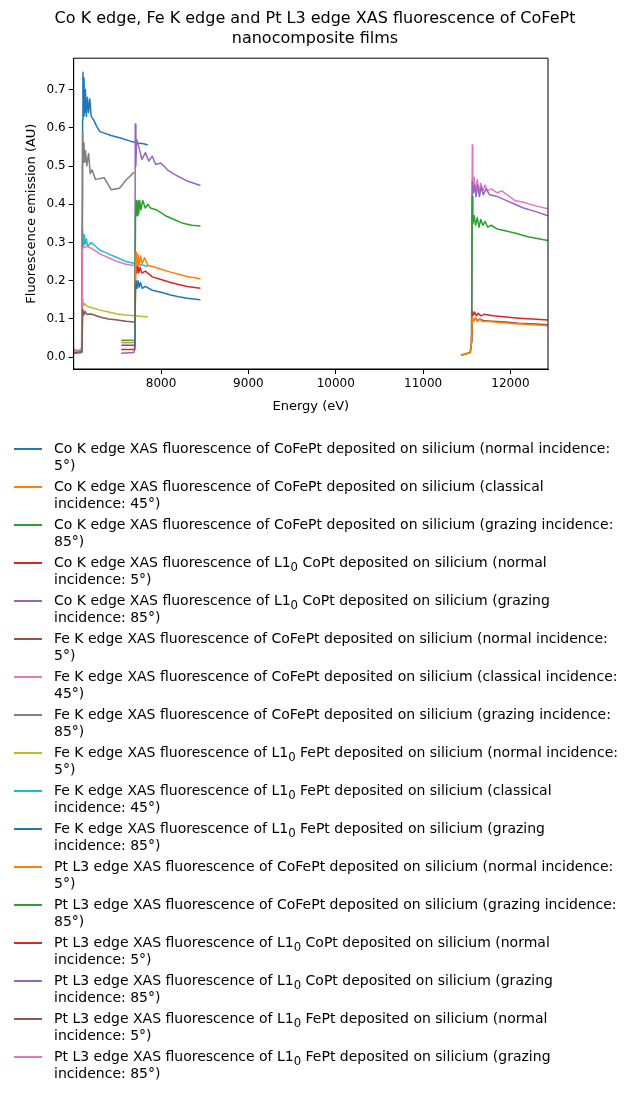  Describe the element at coordinates (303, 798) in the screenshot. I see `text: Fe K edge XAS fluorescence of L1$_{0}$ FePt deposited on silicium (classical incidence: 45°)` at that location.